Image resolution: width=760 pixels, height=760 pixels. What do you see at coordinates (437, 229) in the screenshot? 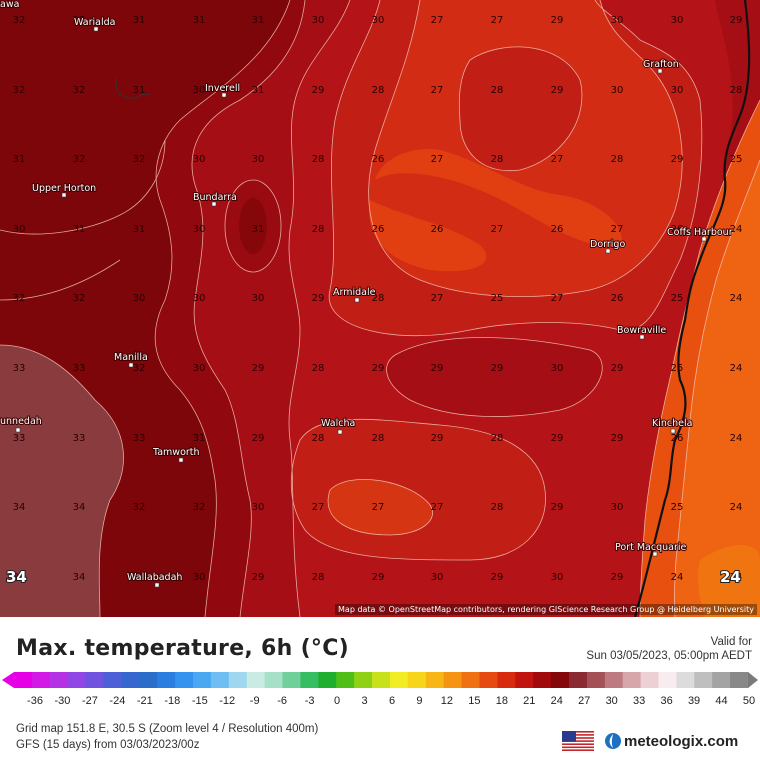
I see `grid-value: 26` at bounding box center [437, 229].